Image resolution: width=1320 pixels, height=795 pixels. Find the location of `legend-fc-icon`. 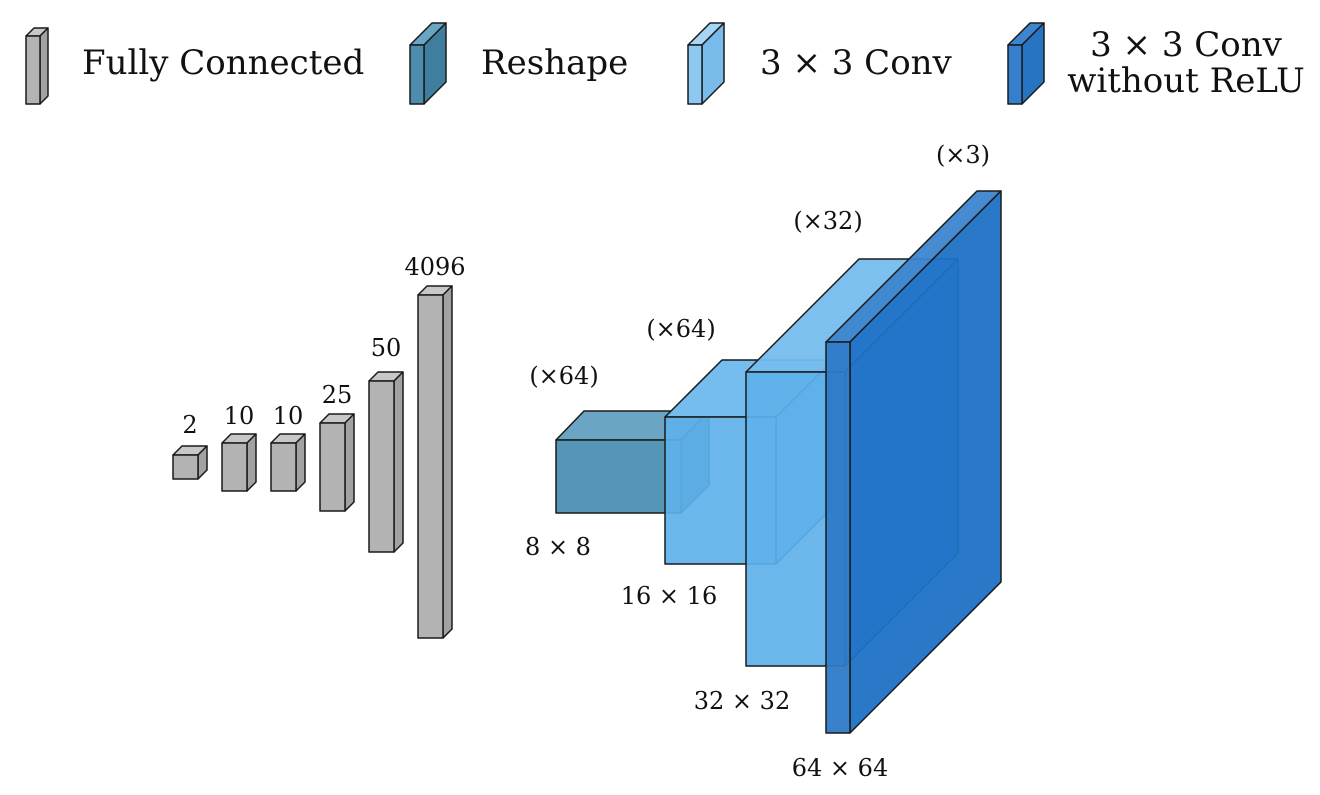

legend-fc-icon is located at coordinates (37, 66).